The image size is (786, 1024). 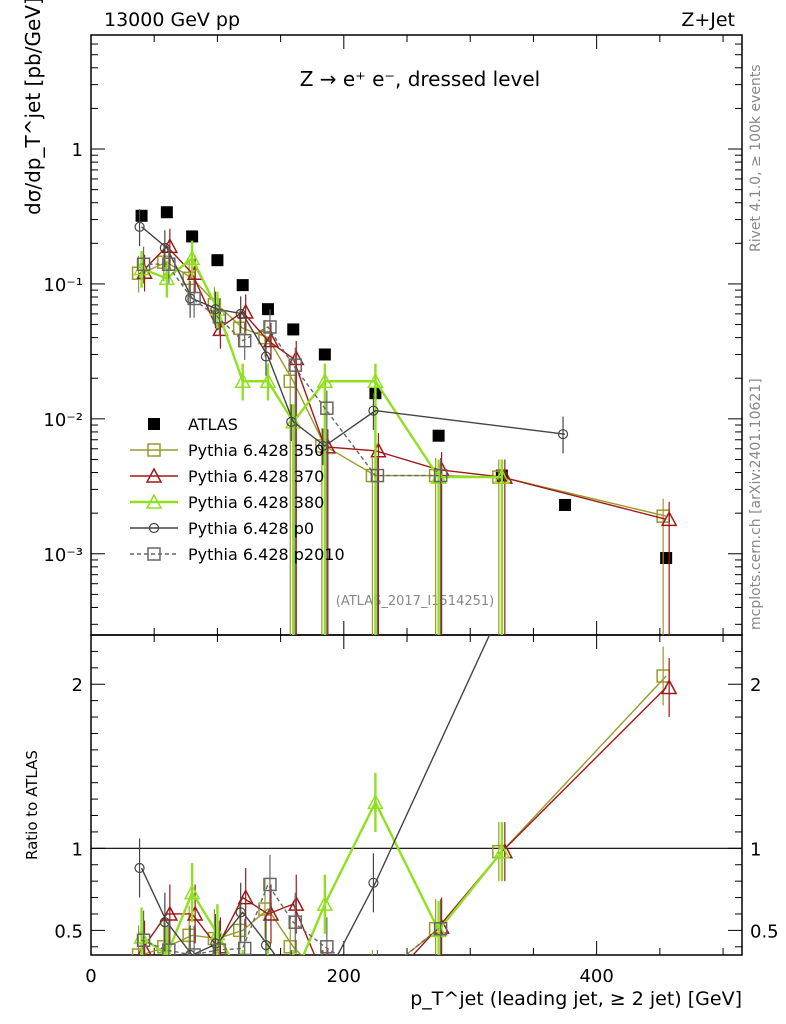 I want to click on header-left: 13000 GeV pp, so click(x=172, y=20).